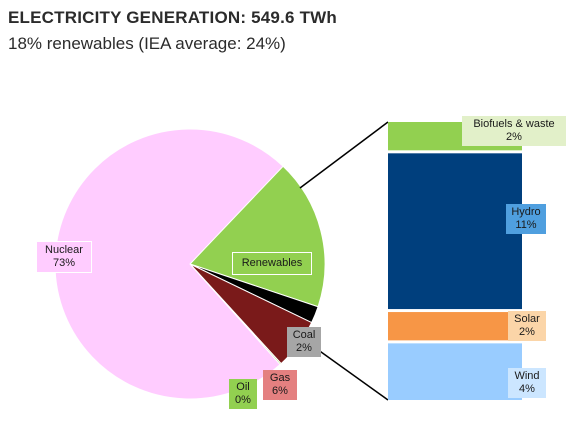 This screenshot has width=575, height=434. Describe the element at coordinates (514, 131) in the screenshot. I see `bar-label-biofuels: Biofuels & waste 2%` at that location.